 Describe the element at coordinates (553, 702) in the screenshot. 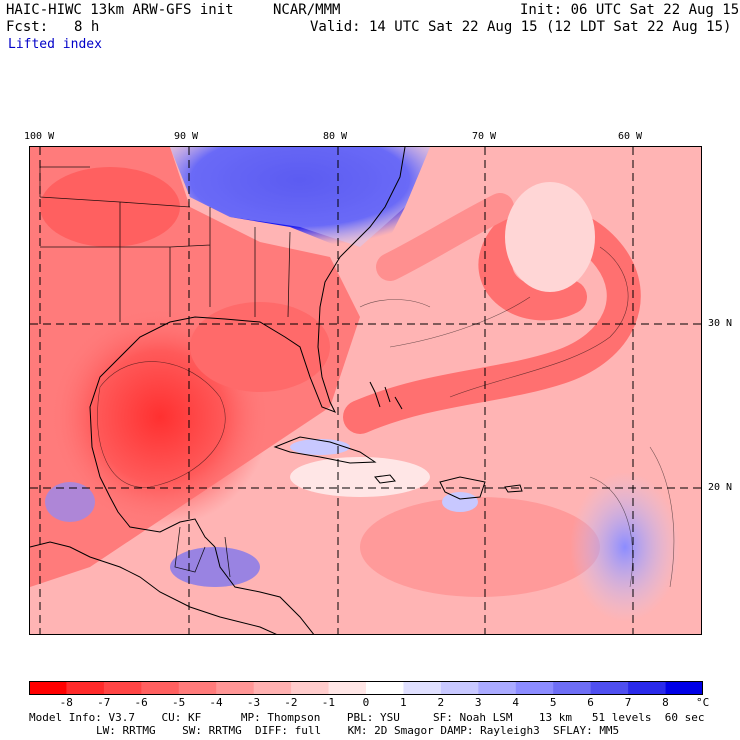

I see `colorbar-tick-label: 5` at that location.